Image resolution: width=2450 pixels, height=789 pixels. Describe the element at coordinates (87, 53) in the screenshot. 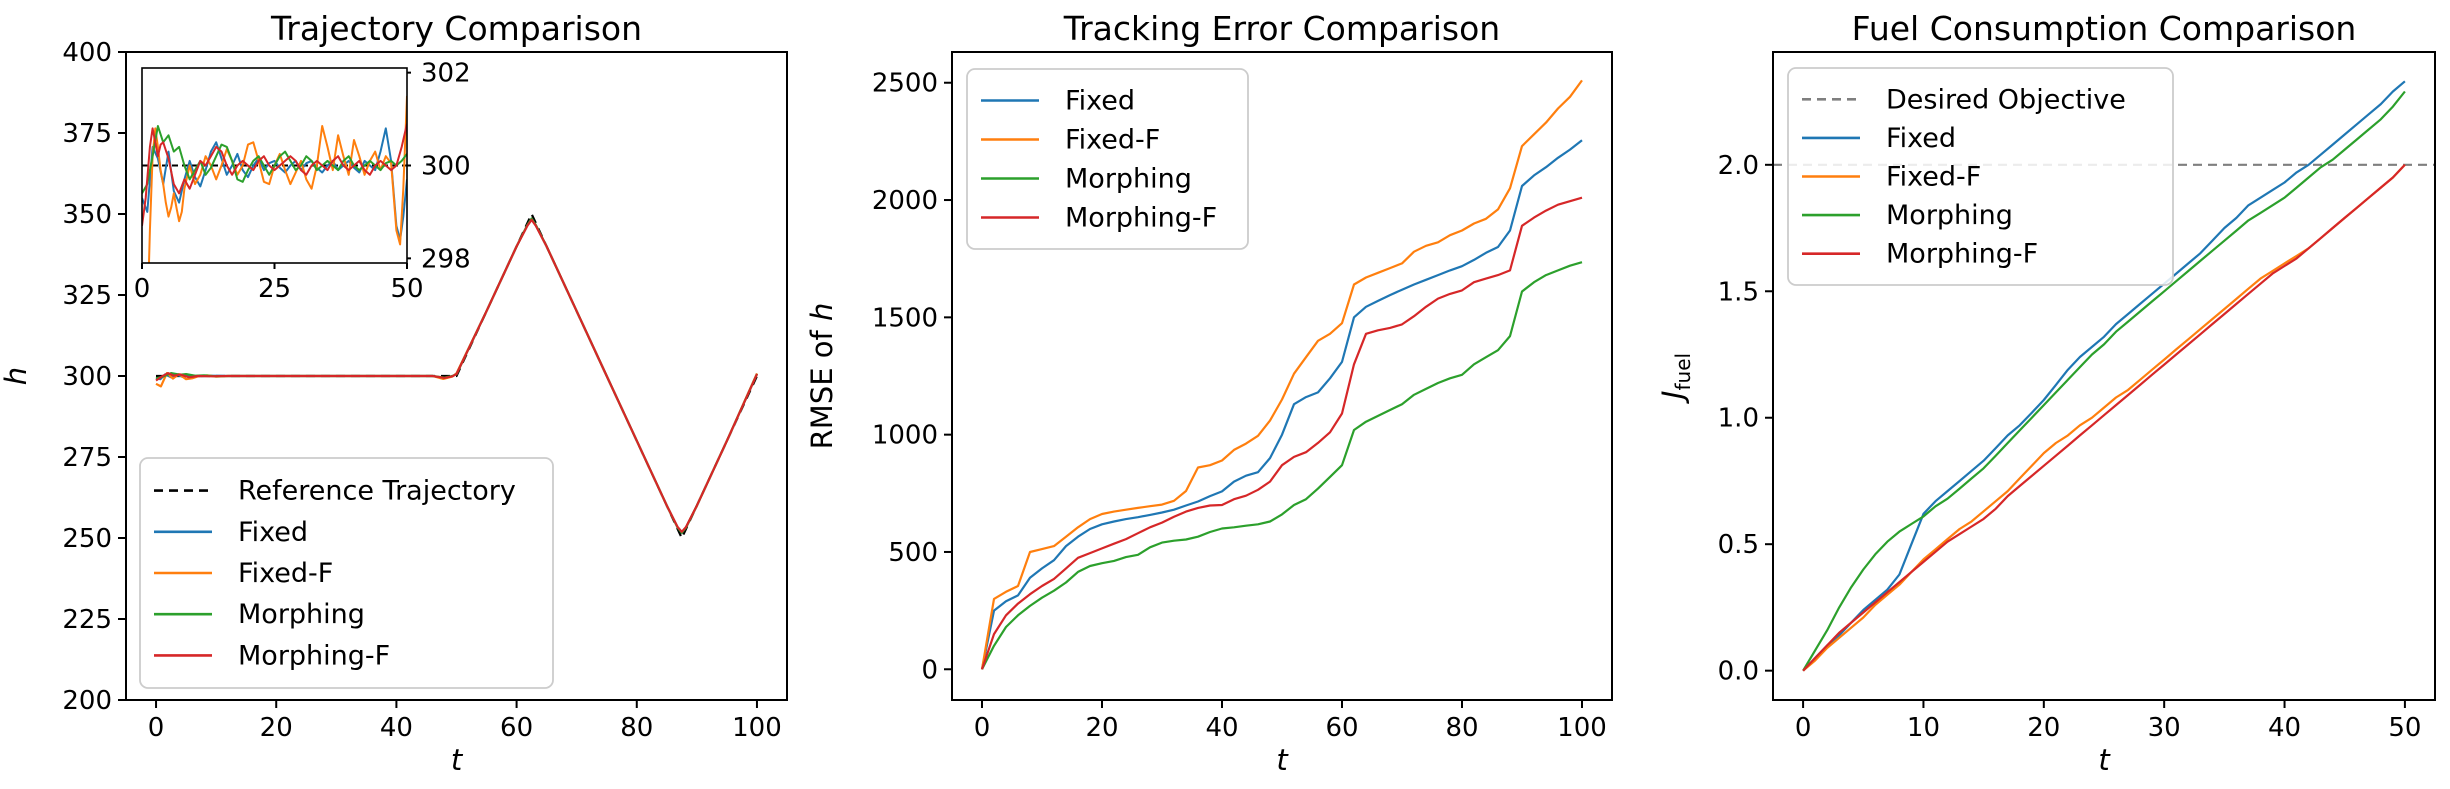

I see `y-tick-label: 400` at that location.